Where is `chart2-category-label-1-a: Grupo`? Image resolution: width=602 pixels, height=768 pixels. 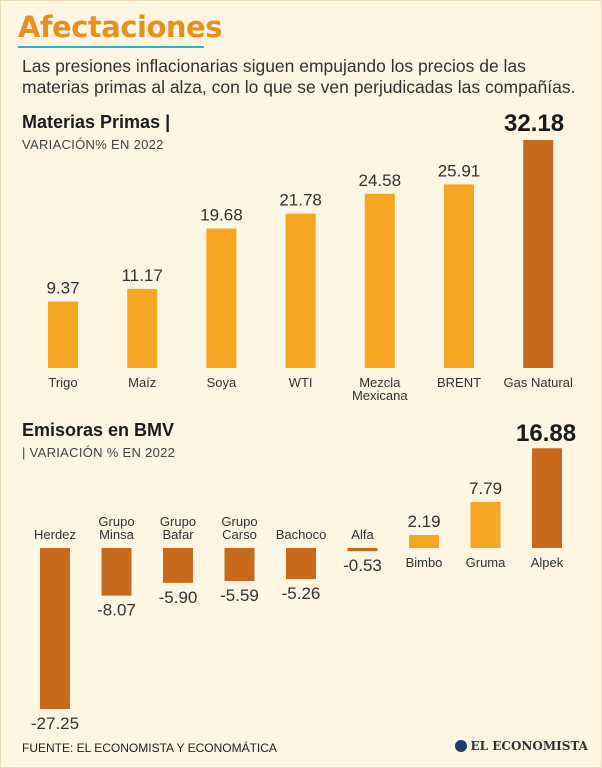 chart2-category-label-1-a: Grupo is located at coordinates (116, 521).